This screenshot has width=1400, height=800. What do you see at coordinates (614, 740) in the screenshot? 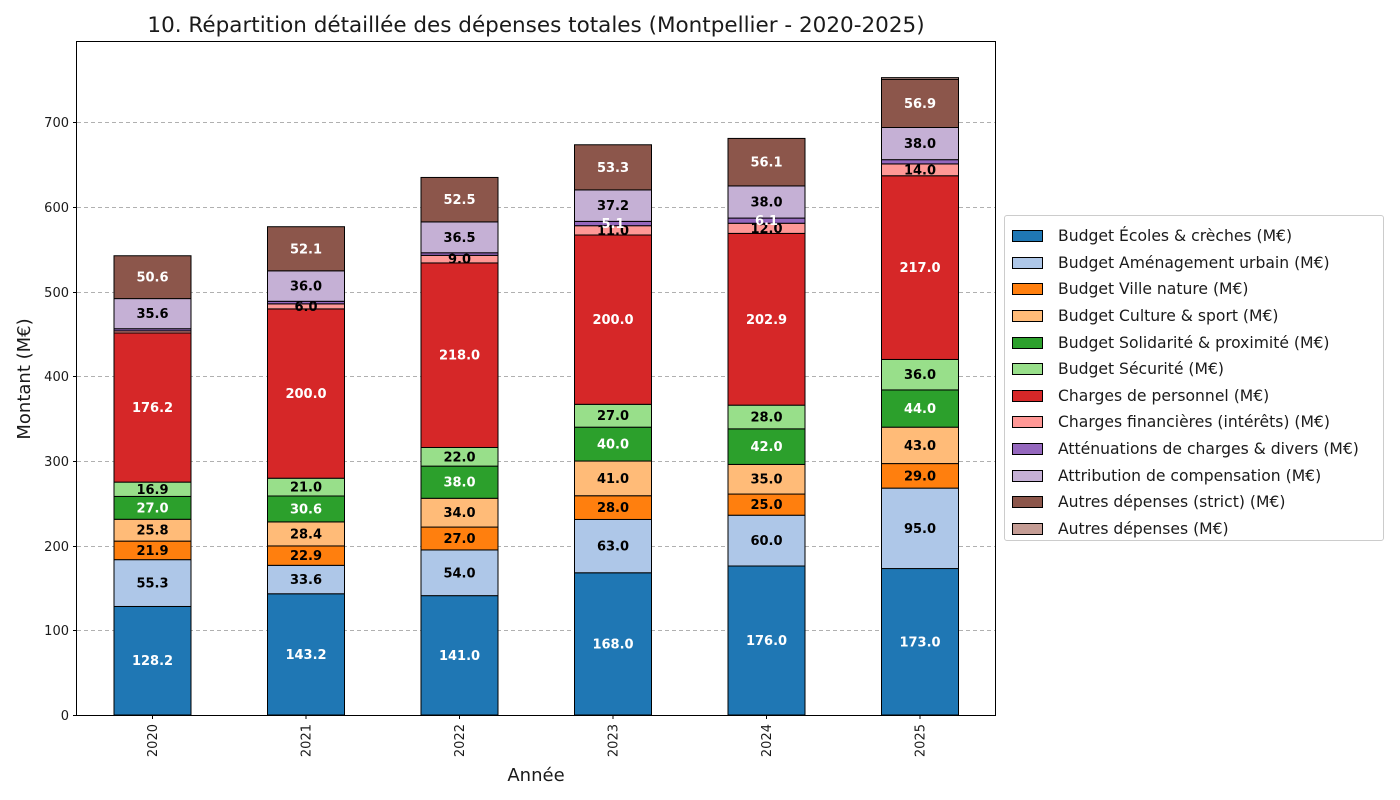
I see `x-tick-label: 2023` at bounding box center [614, 740].